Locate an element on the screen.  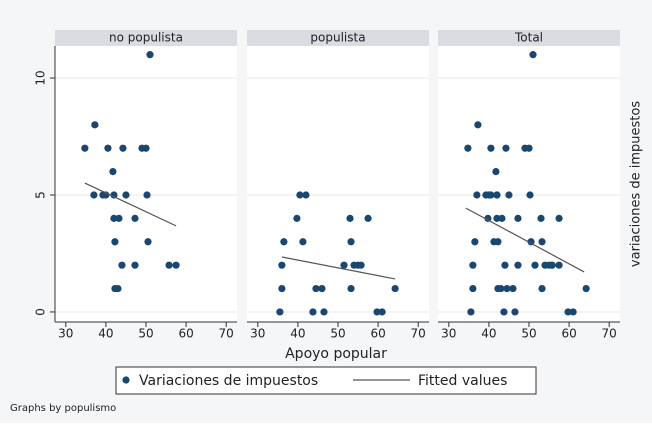
legend-label: Fitted values is located at coordinates (462, 381).